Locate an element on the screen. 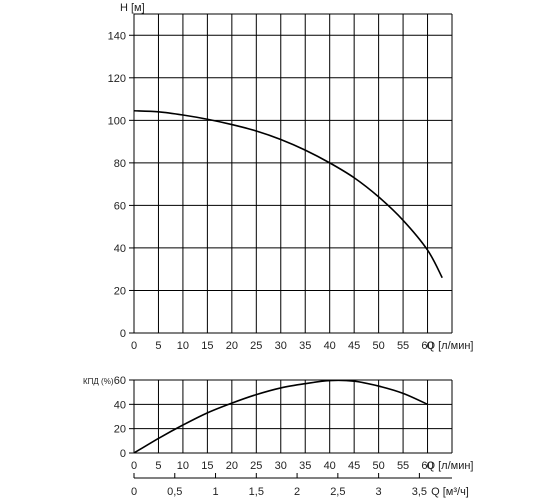  y-tick-label: 80 is located at coordinates (120, 164).